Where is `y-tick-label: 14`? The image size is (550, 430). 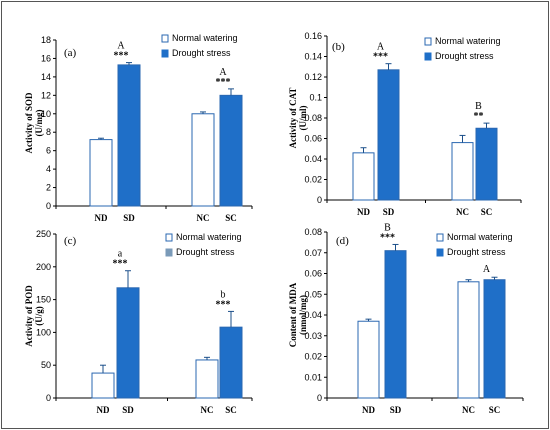 y-tick-label: 14 is located at coordinates (46, 77).